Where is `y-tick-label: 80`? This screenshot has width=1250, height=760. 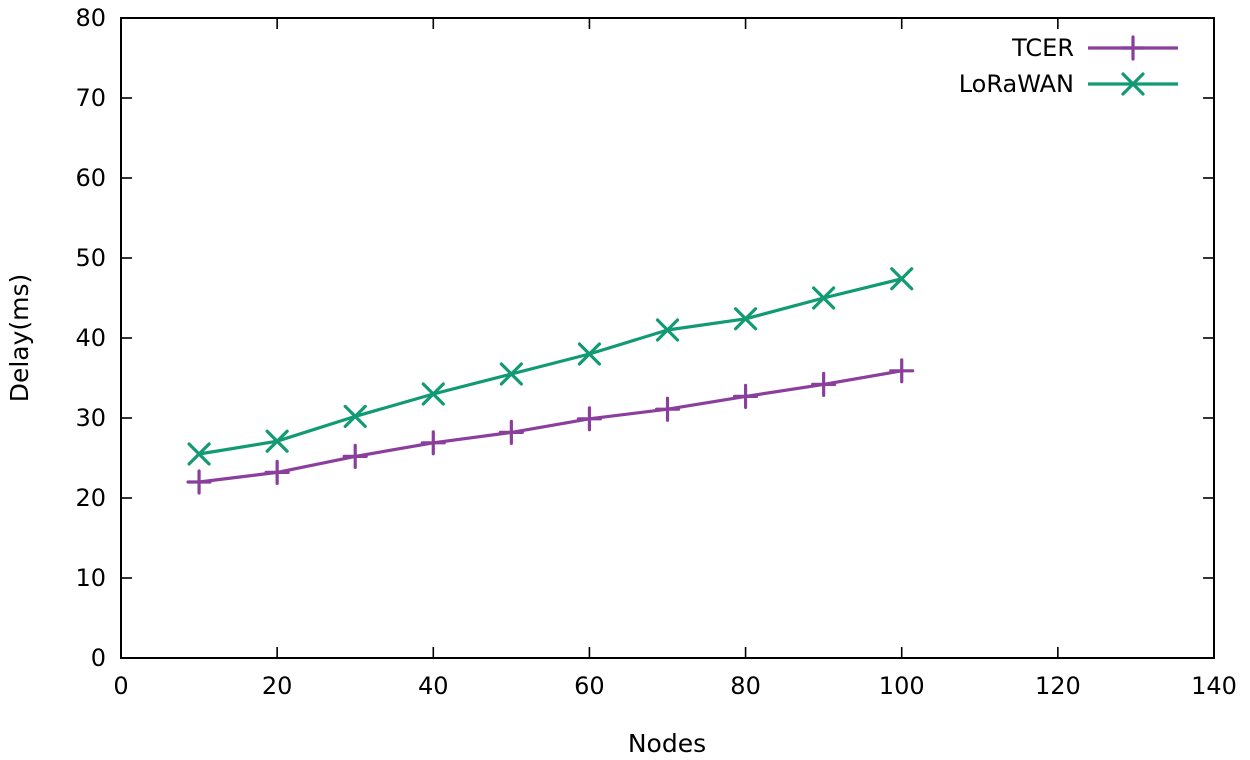
y-tick-label: 80 is located at coordinates (90, 18).